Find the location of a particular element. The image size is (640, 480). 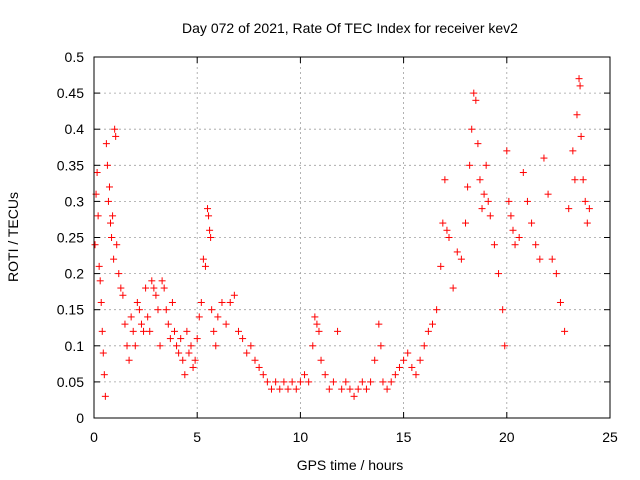

y-tick-label: 0 is located at coordinates (80, 418).